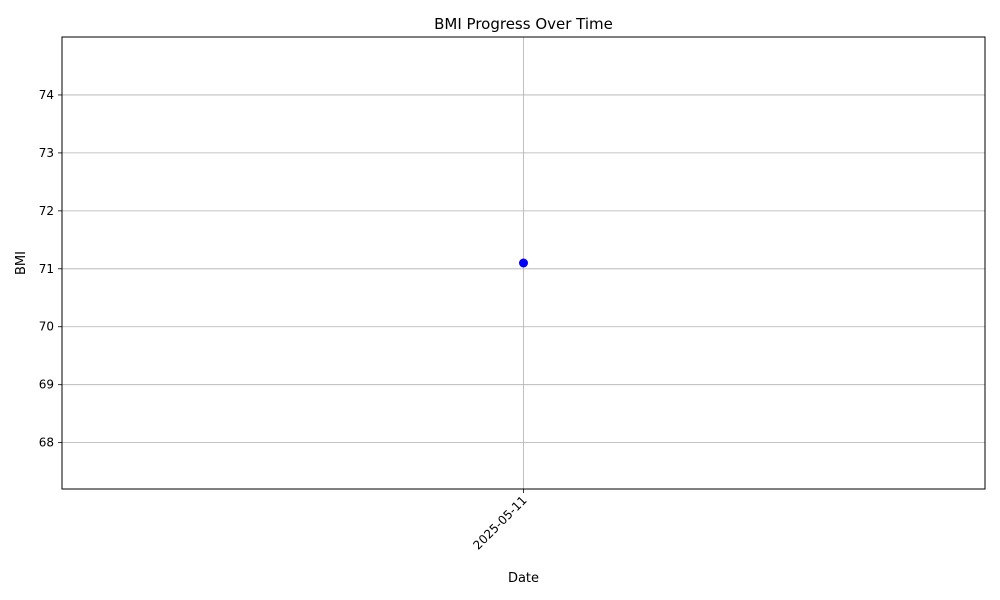  I want to click on x-axis-label: Date, so click(523, 578).